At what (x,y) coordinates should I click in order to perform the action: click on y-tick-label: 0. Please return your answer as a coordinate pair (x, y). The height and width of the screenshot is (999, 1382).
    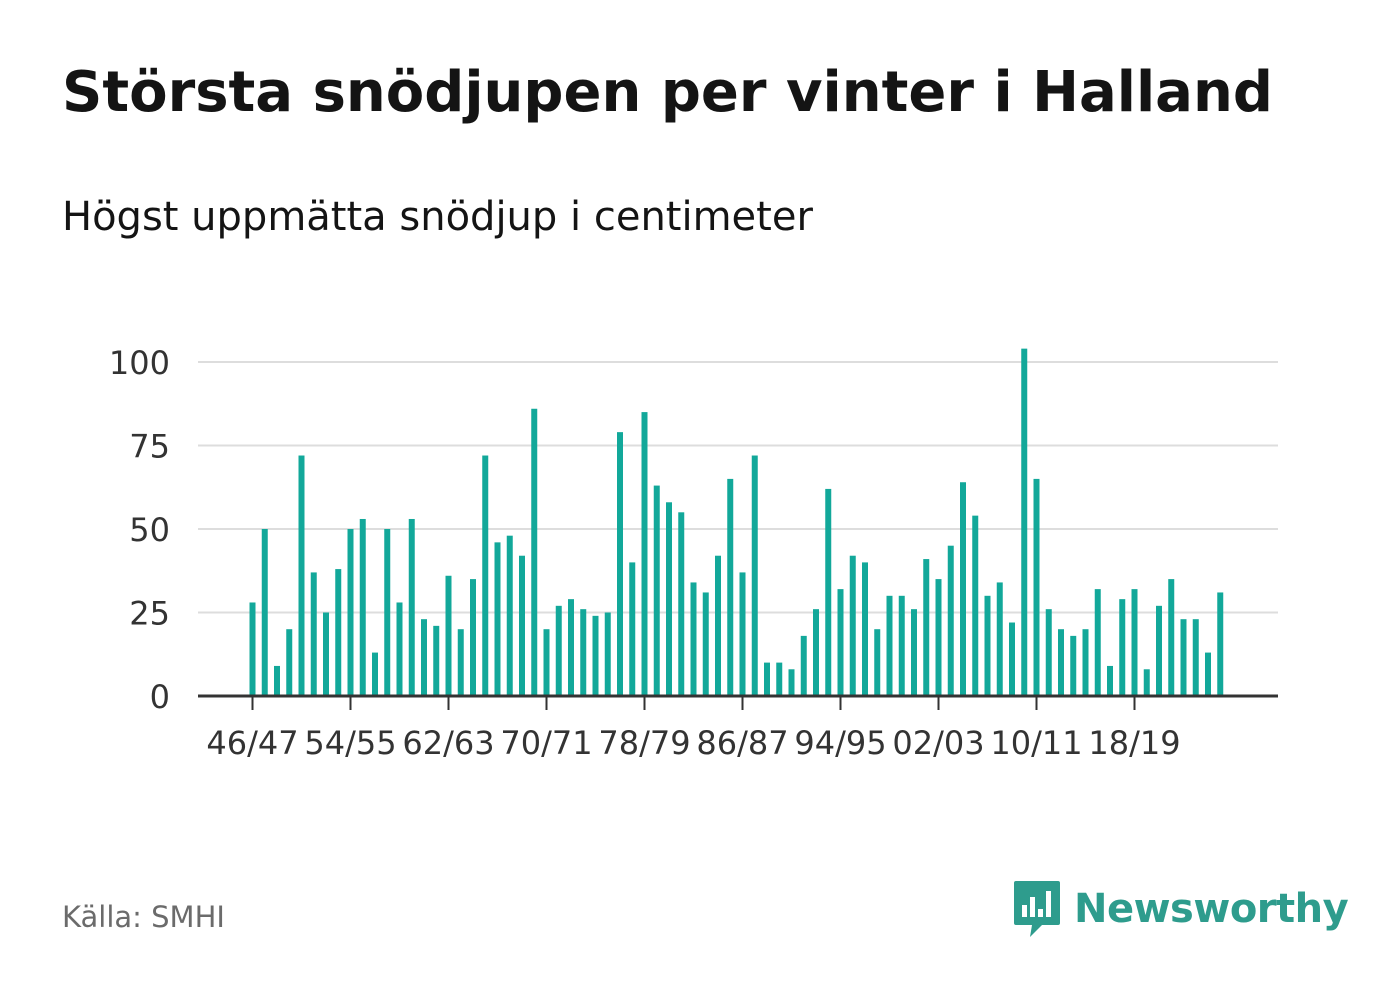
    Looking at the image, I should click on (160, 697).